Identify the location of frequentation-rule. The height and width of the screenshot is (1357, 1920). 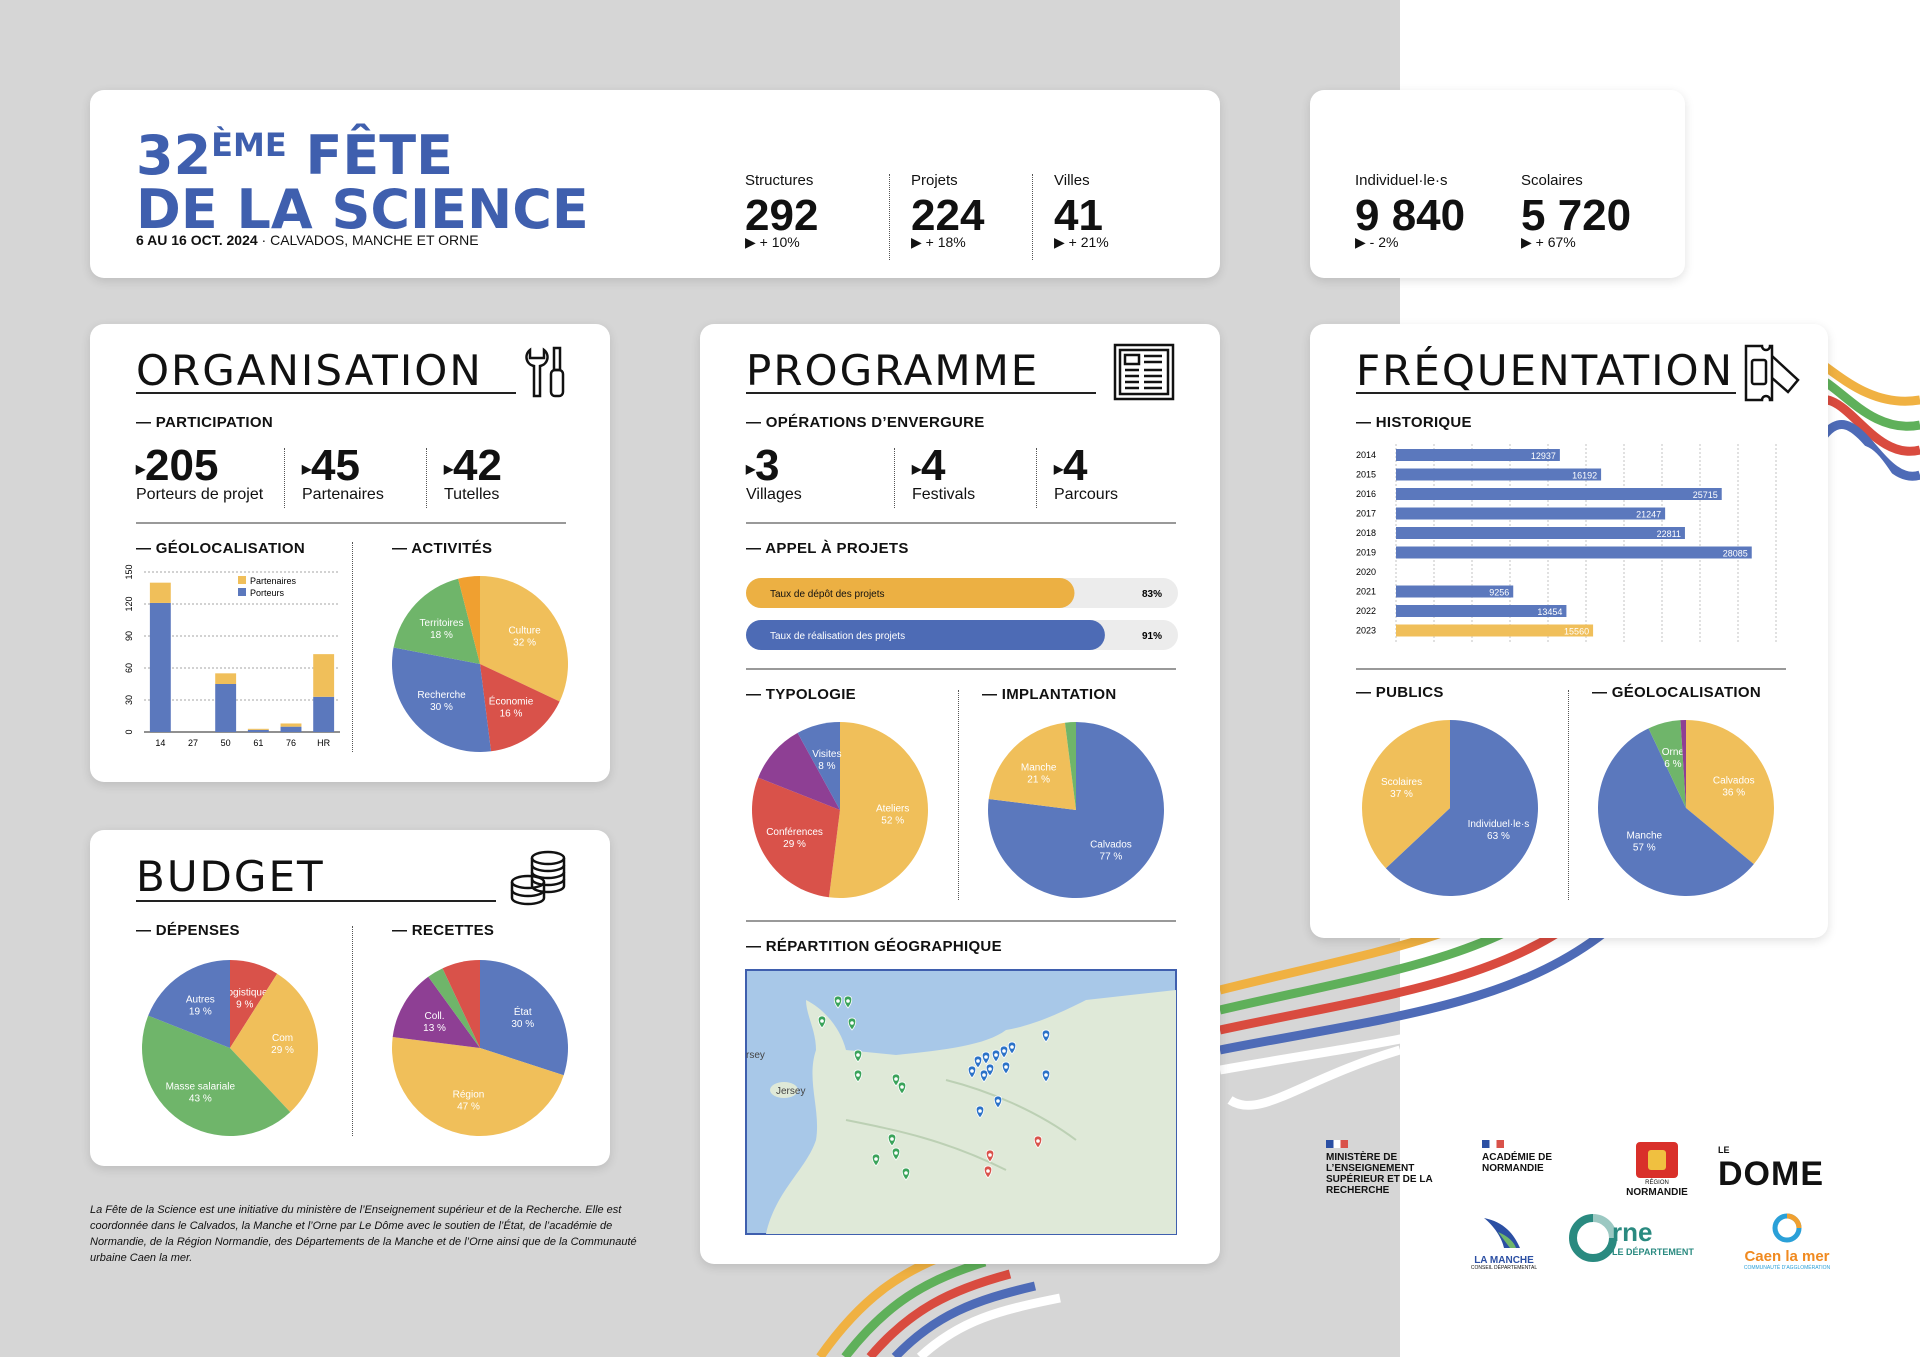
(1546, 393).